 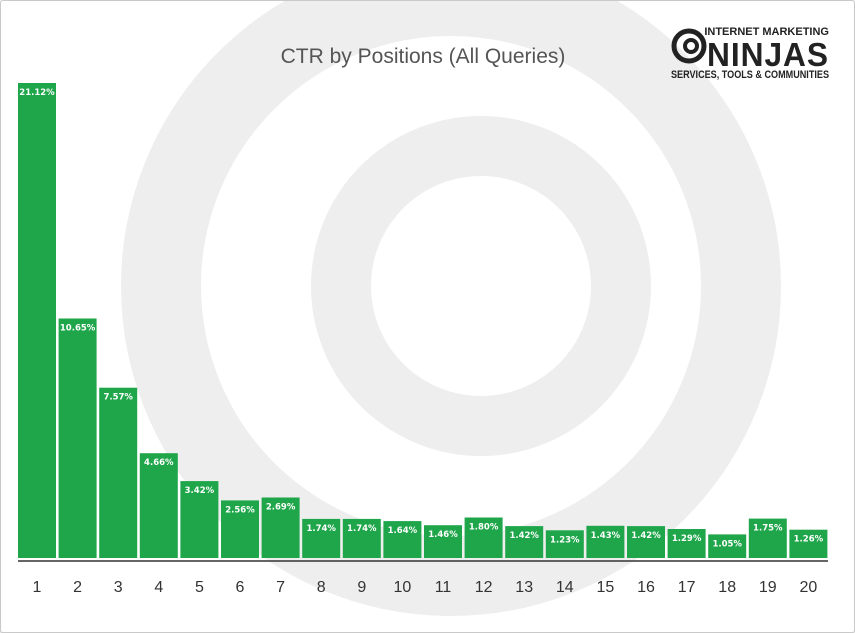 What do you see at coordinates (403, 531) in the screenshot?
I see `bar-value-label-10: 1.64%` at bounding box center [403, 531].